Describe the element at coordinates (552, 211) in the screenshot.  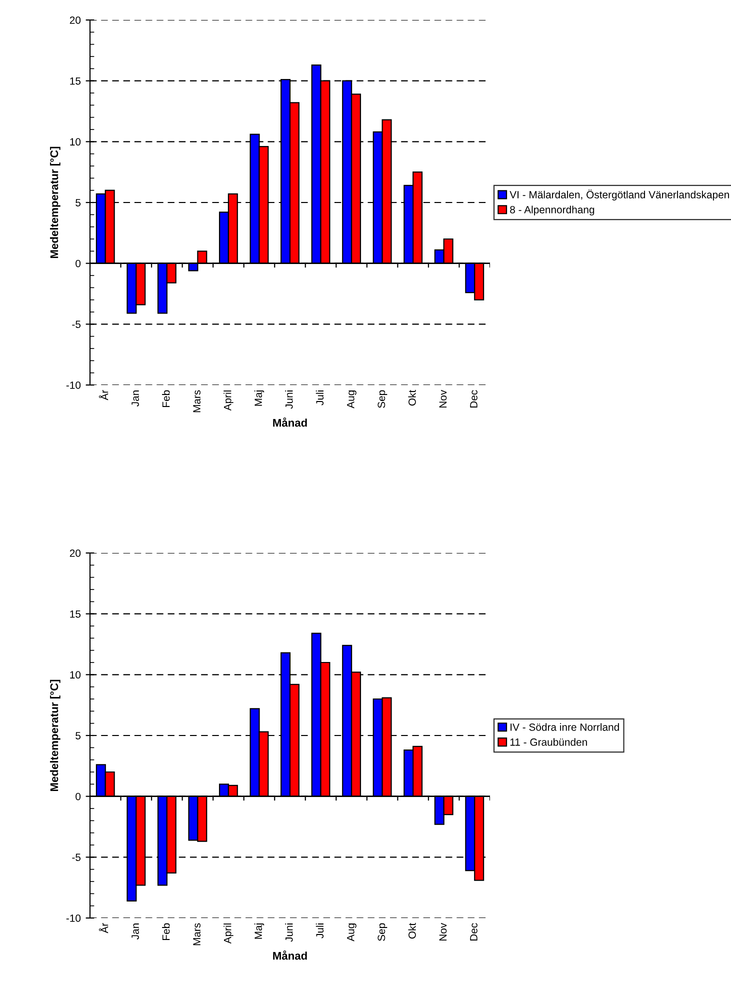
I see `legend-label: 8 - Alpennordhang` at that location.